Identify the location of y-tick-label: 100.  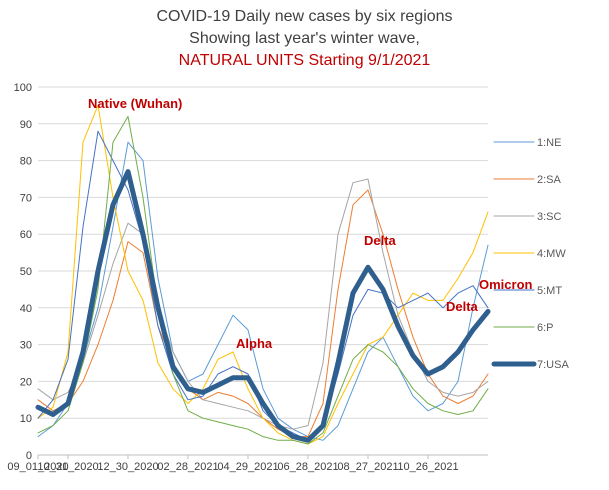
(23, 88).